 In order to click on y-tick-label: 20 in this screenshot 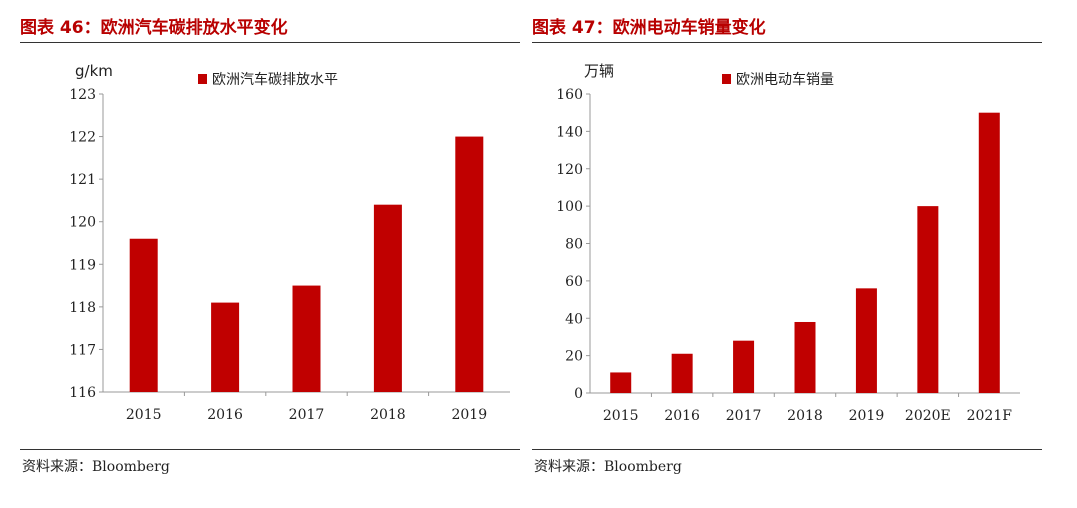, I will do `click(574, 357)`.